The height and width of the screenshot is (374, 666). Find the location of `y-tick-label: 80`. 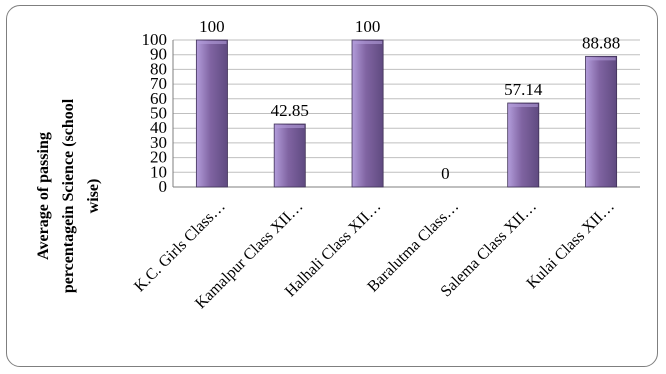

y-tick-label: 80 is located at coordinates (158, 68).